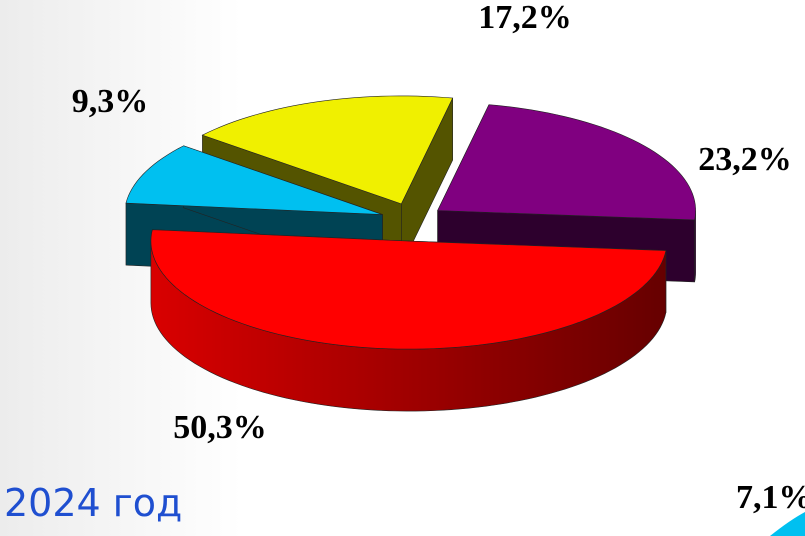  I want to click on year-label: 2024 год, so click(93, 503).